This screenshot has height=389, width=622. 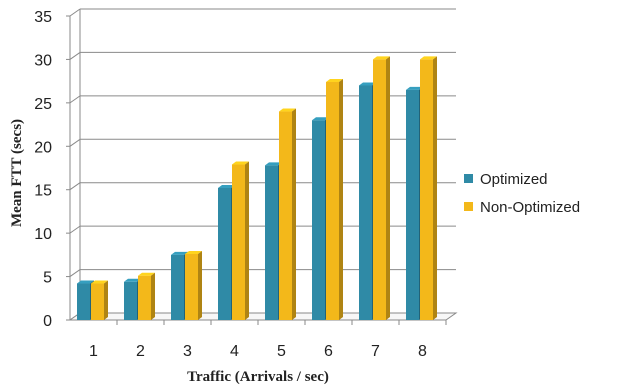 What do you see at coordinates (258, 377) in the screenshot?
I see `x-axis-title: Traffic (Arrivals / sec)` at bounding box center [258, 377].